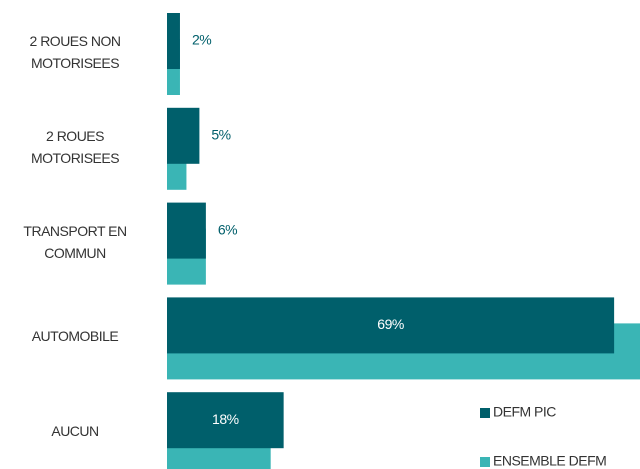  Describe the element at coordinates (524, 412) in the screenshot. I see `legend-label: DEFM PIC` at that location.